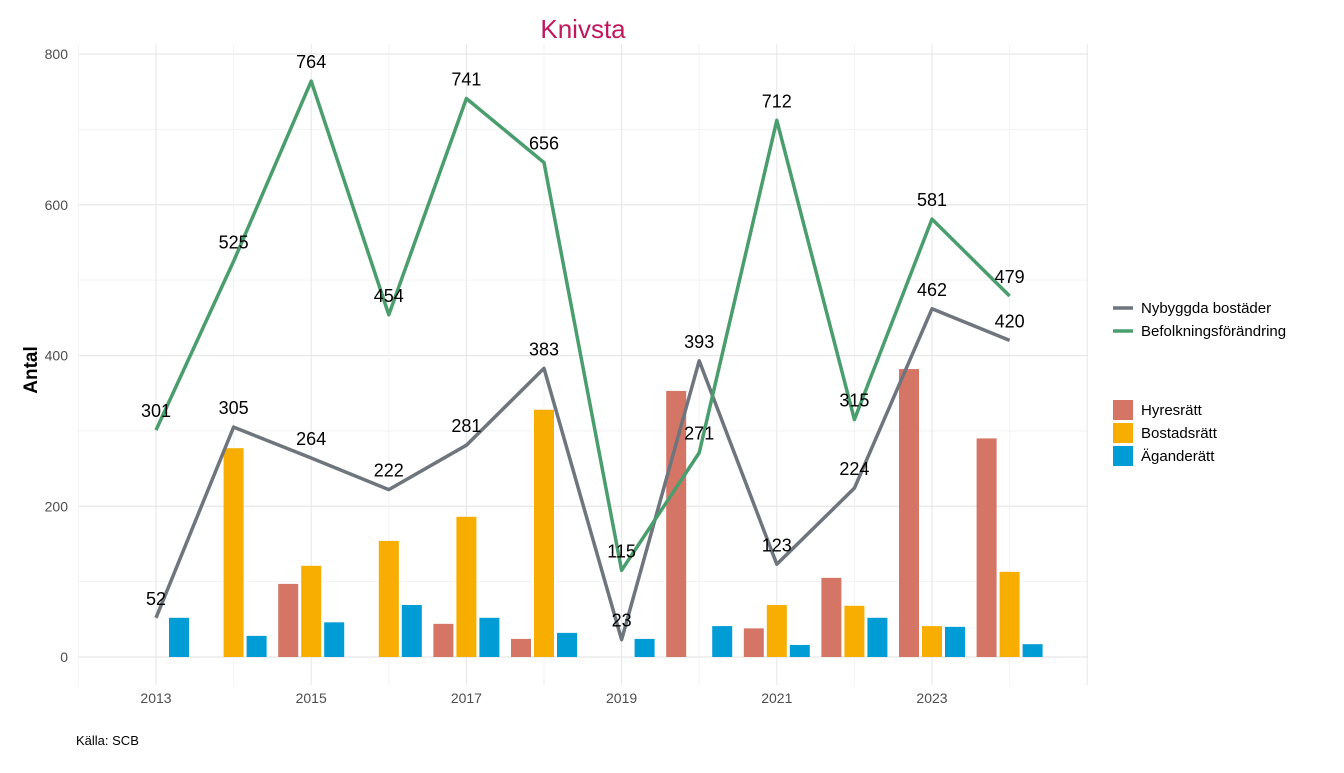 Image resolution: width=1344 pixels, height=773 pixels. I want to click on point-label: 479, so click(1010, 277).